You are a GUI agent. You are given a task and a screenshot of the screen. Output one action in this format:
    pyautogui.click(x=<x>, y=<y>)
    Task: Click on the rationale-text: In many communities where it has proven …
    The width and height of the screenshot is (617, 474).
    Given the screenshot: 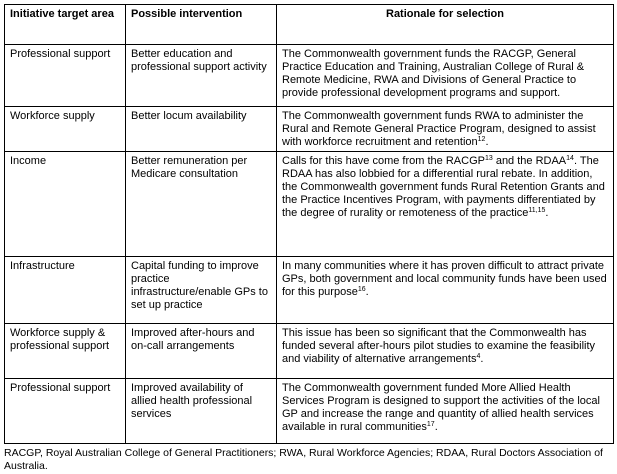 What is the action you would take?
    pyautogui.click(x=444, y=279)
    